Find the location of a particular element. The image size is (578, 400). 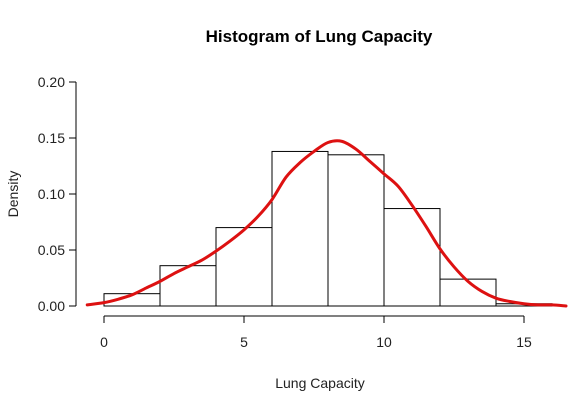

y-axis: 0.00 0.05 0.10 0.15 0.20 is located at coordinates (57, 194).